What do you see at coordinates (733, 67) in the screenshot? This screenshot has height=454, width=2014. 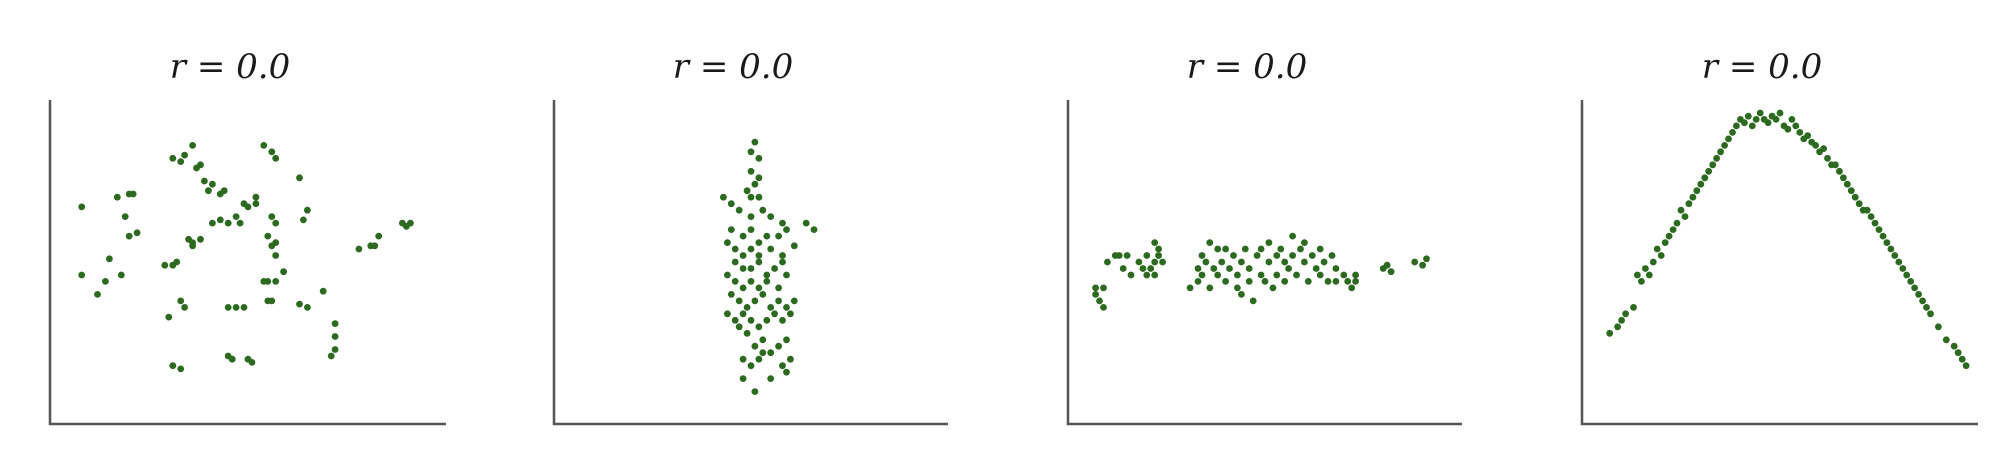 I see `panel-title: r = 0.0` at bounding box center [733, 67].